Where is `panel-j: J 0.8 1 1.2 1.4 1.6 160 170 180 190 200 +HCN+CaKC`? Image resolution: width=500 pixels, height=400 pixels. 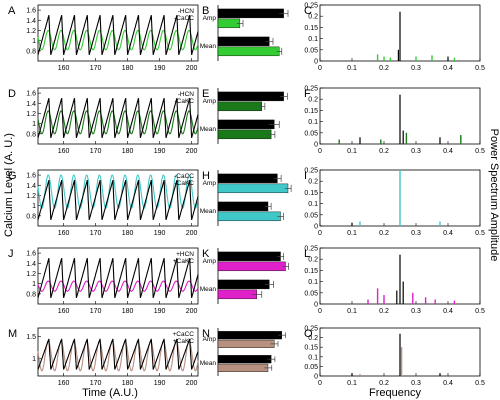
panel-j: J 0.8 1 1.2 1.4 1.6 160 170 180 190 200 +HCN+CaKC is located at coordinates (103, 281).